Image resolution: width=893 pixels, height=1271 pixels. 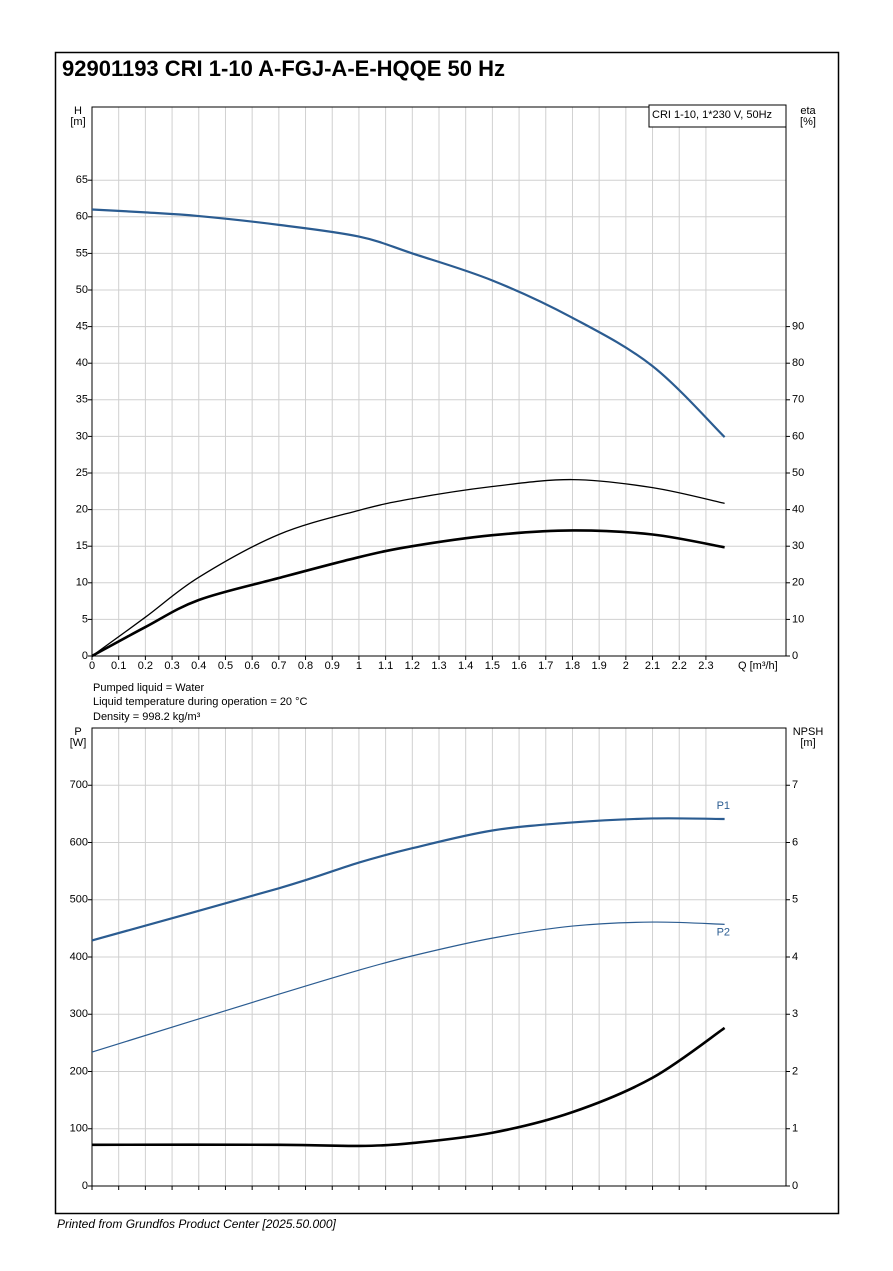 I want to click on x-tick-label: 1.6, so click(x=518, y=666).